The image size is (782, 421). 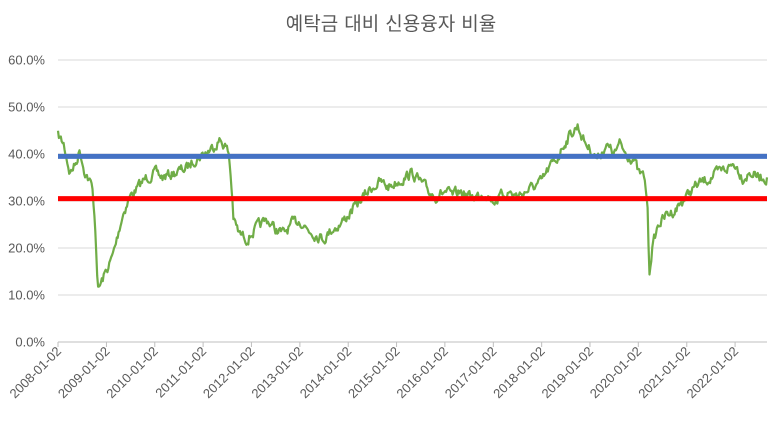 What do you see at coordinates (30, 342) in the screenshot?
I see `y-tick-label: 0.0%` at bounding box center [30, 342].